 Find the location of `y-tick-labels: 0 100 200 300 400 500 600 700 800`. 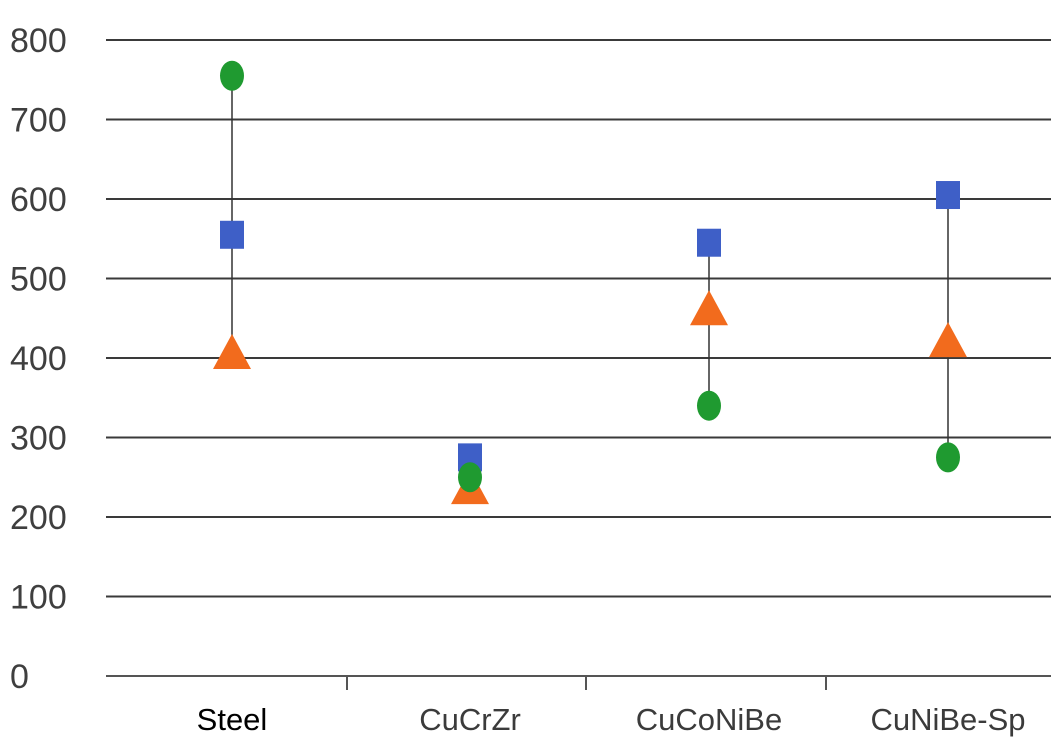

y-tick-labels: 0 100 200 300 400 500 600 700 800 is located at coordinates (38, 359).